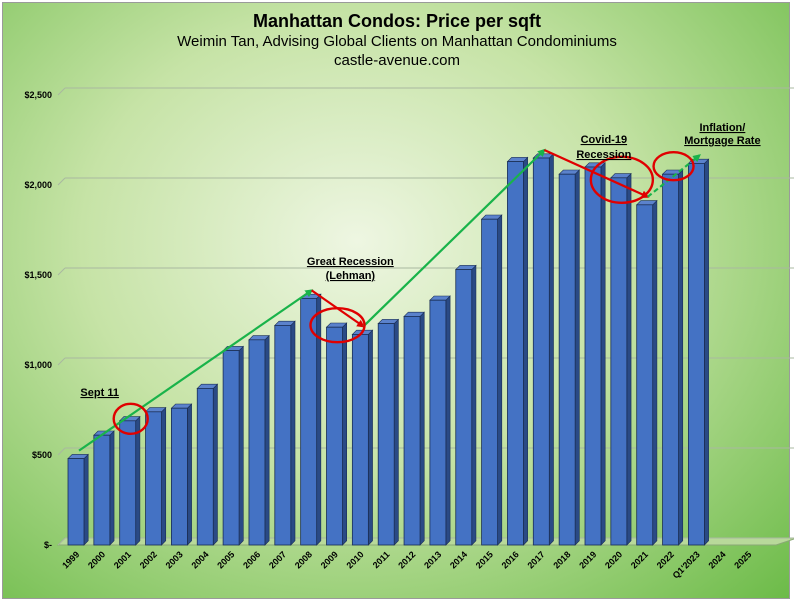 The width and height of the screenshot is (794, 603). Describe the element at coordinates (381, 559) in the screenshot. I see `x-tick-label: 2011` at that location.